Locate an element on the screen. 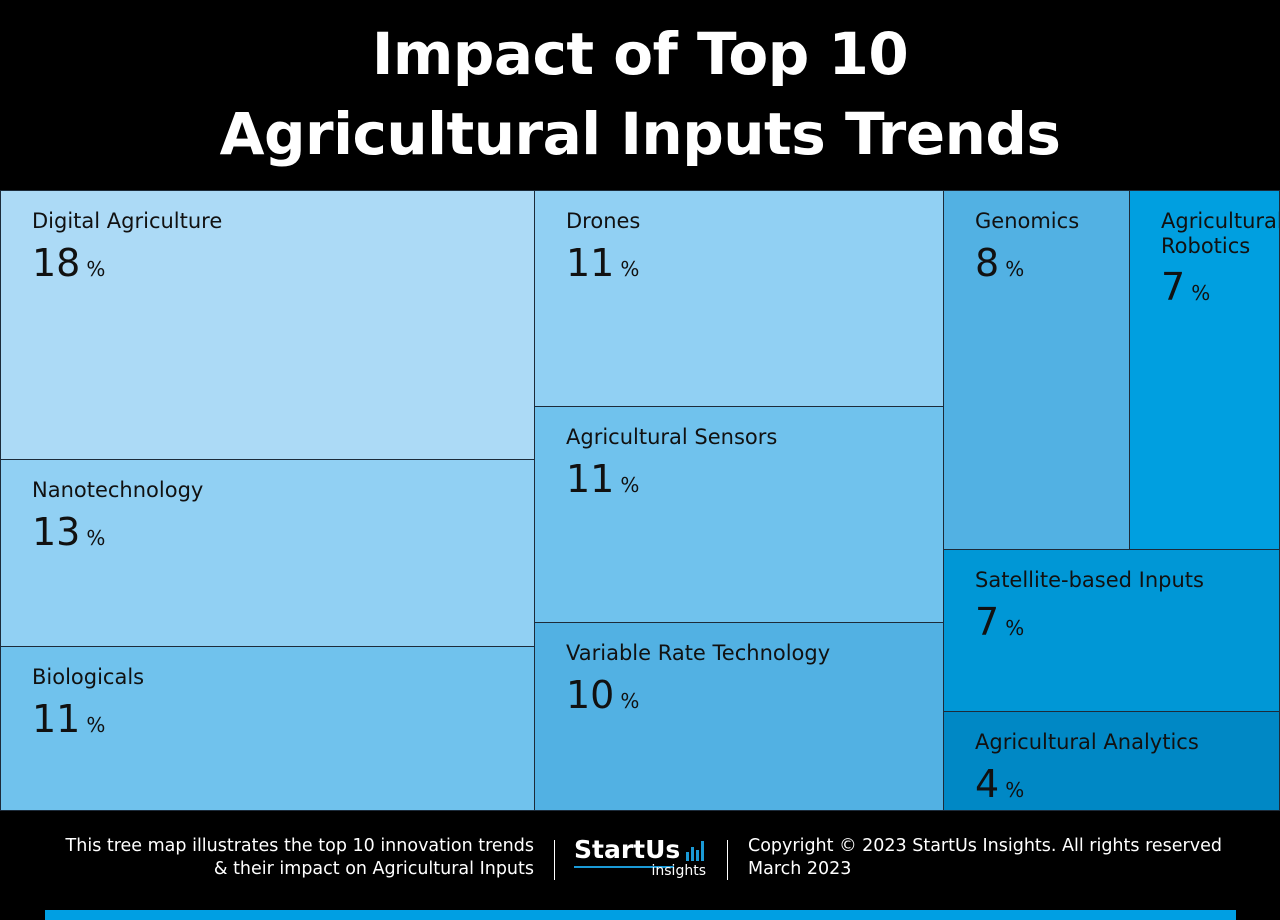  tile-label: Drones is located at coordinates (603, 221).